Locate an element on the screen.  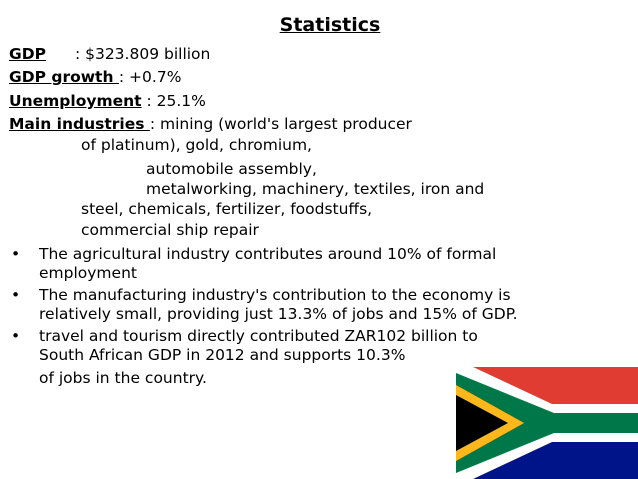
gdp-label: GDP is located at coordinates (27, 54).